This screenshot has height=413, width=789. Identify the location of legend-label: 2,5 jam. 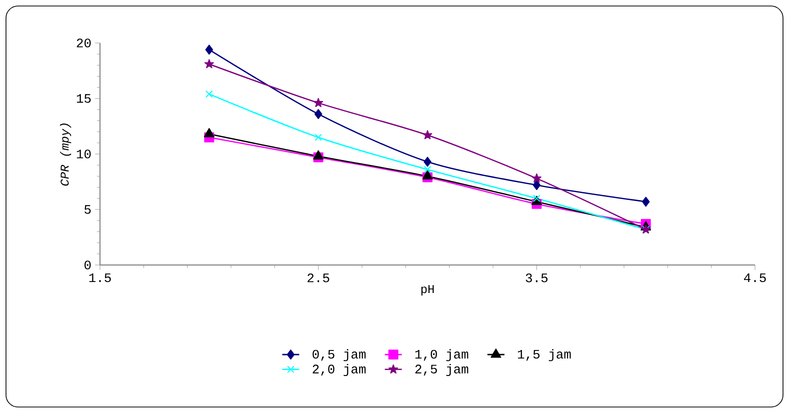
(441, 370).